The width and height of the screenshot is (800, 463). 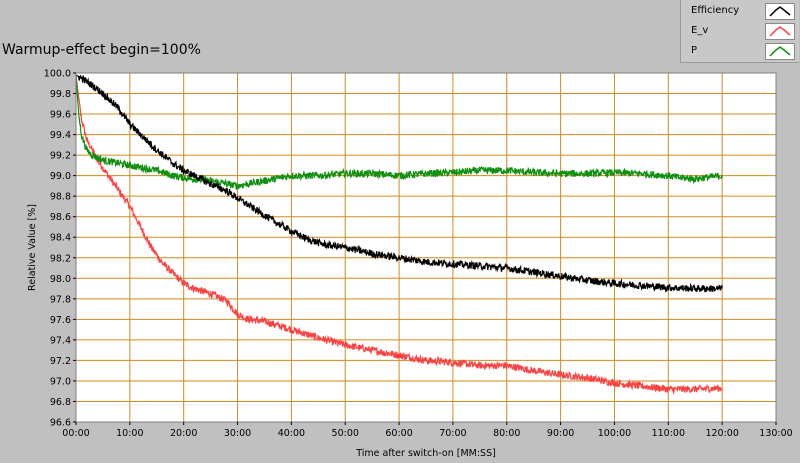 What do you see at coordinates (560, 433) in the screenshot?
I see `x-tick-label: 90:00` at bounding box center [560, 433].